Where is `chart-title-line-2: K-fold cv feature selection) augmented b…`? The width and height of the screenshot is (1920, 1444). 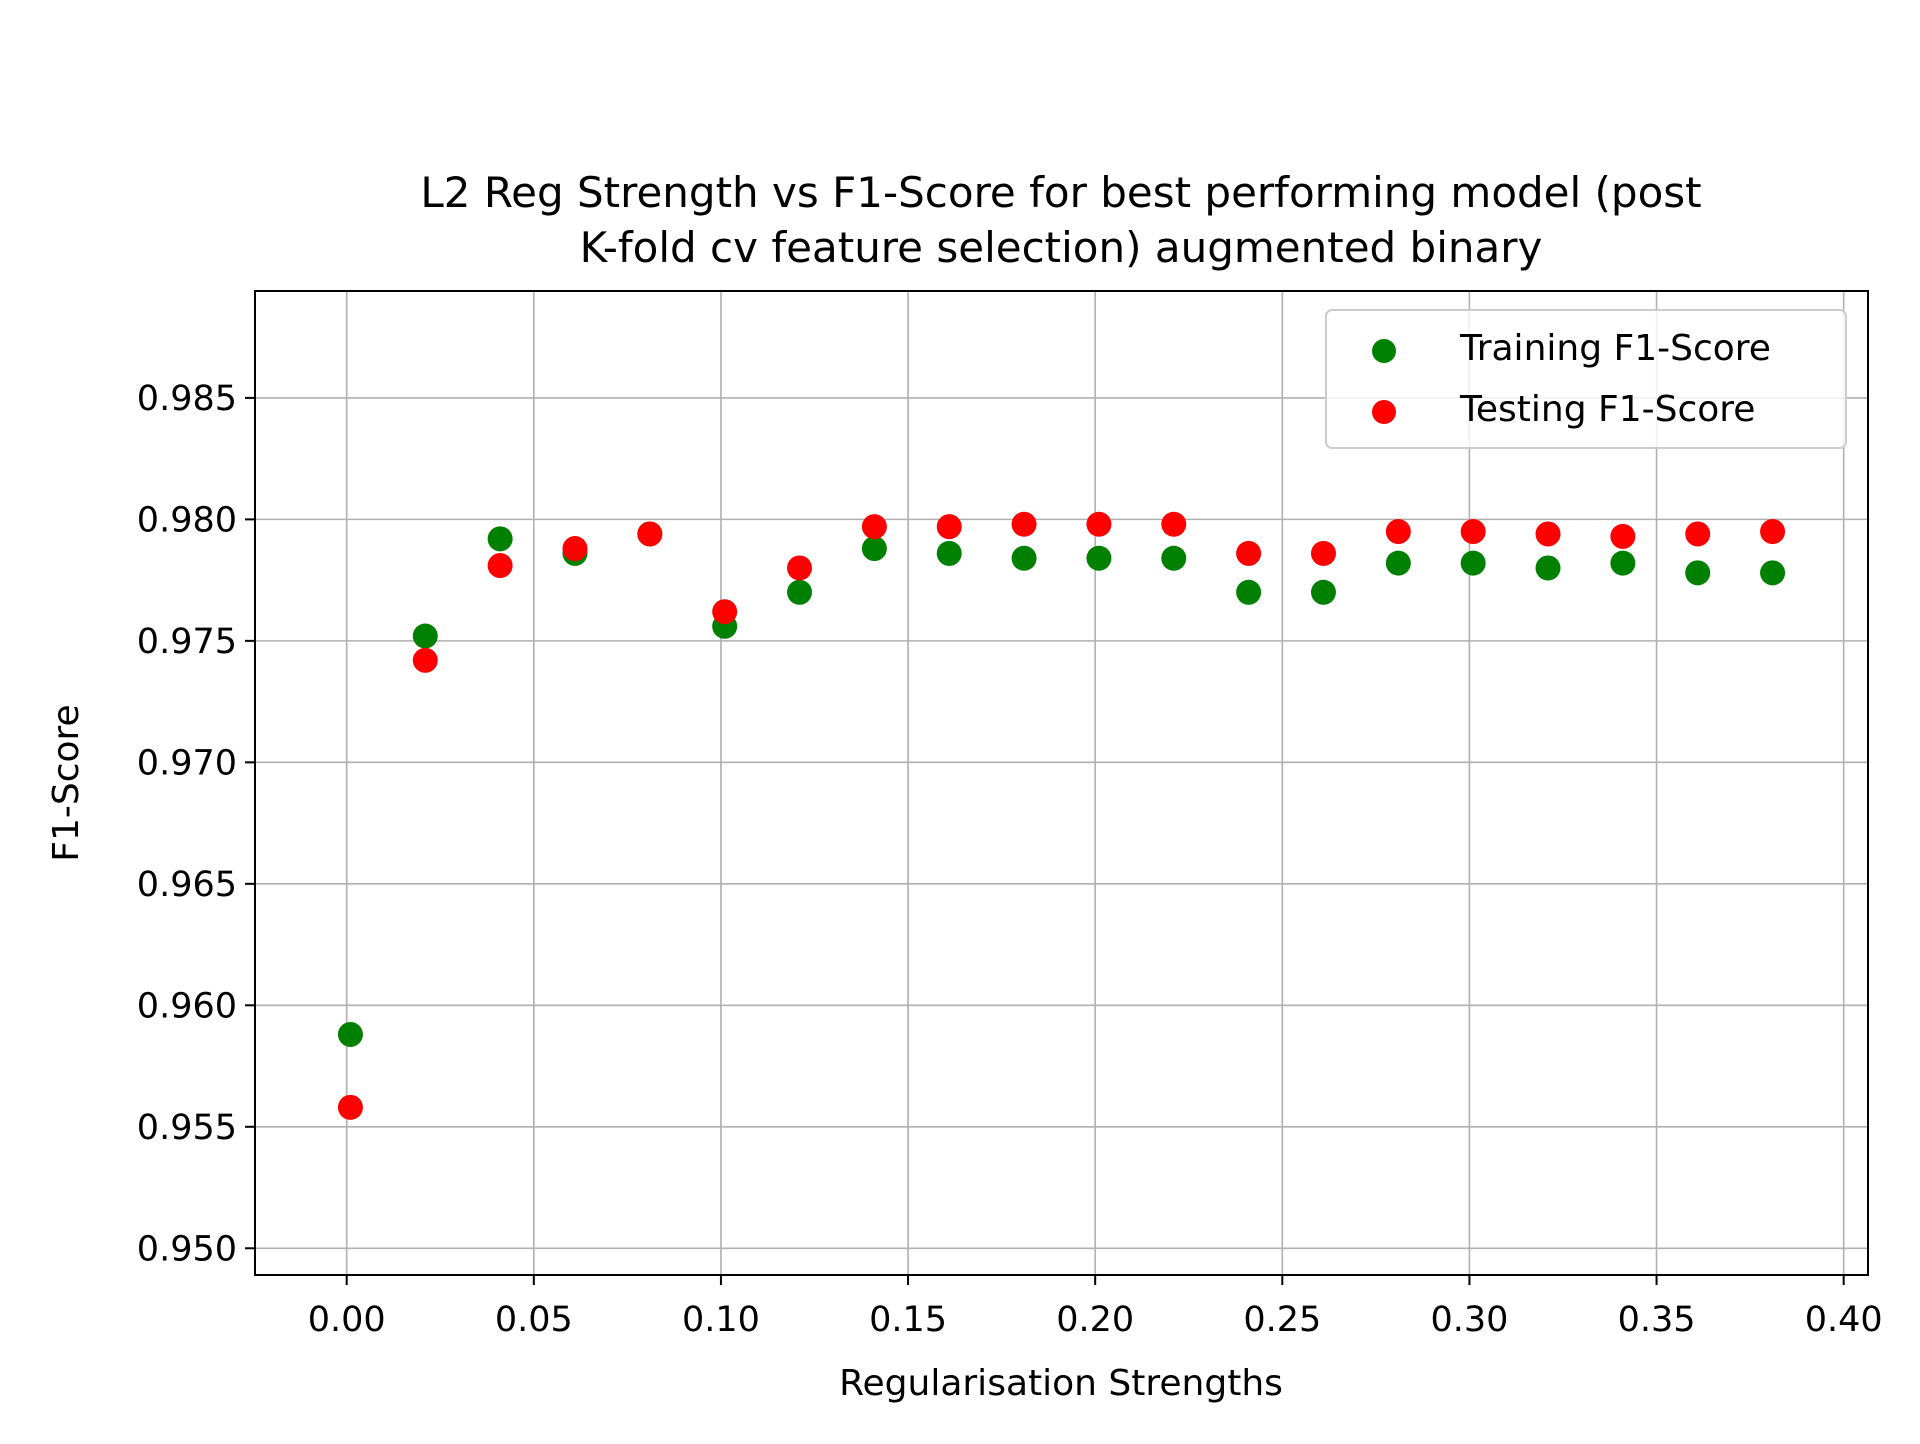 chart-title-line-2: K-fold cv feature selection) augmented b… is located at coordinates (1061, 247).